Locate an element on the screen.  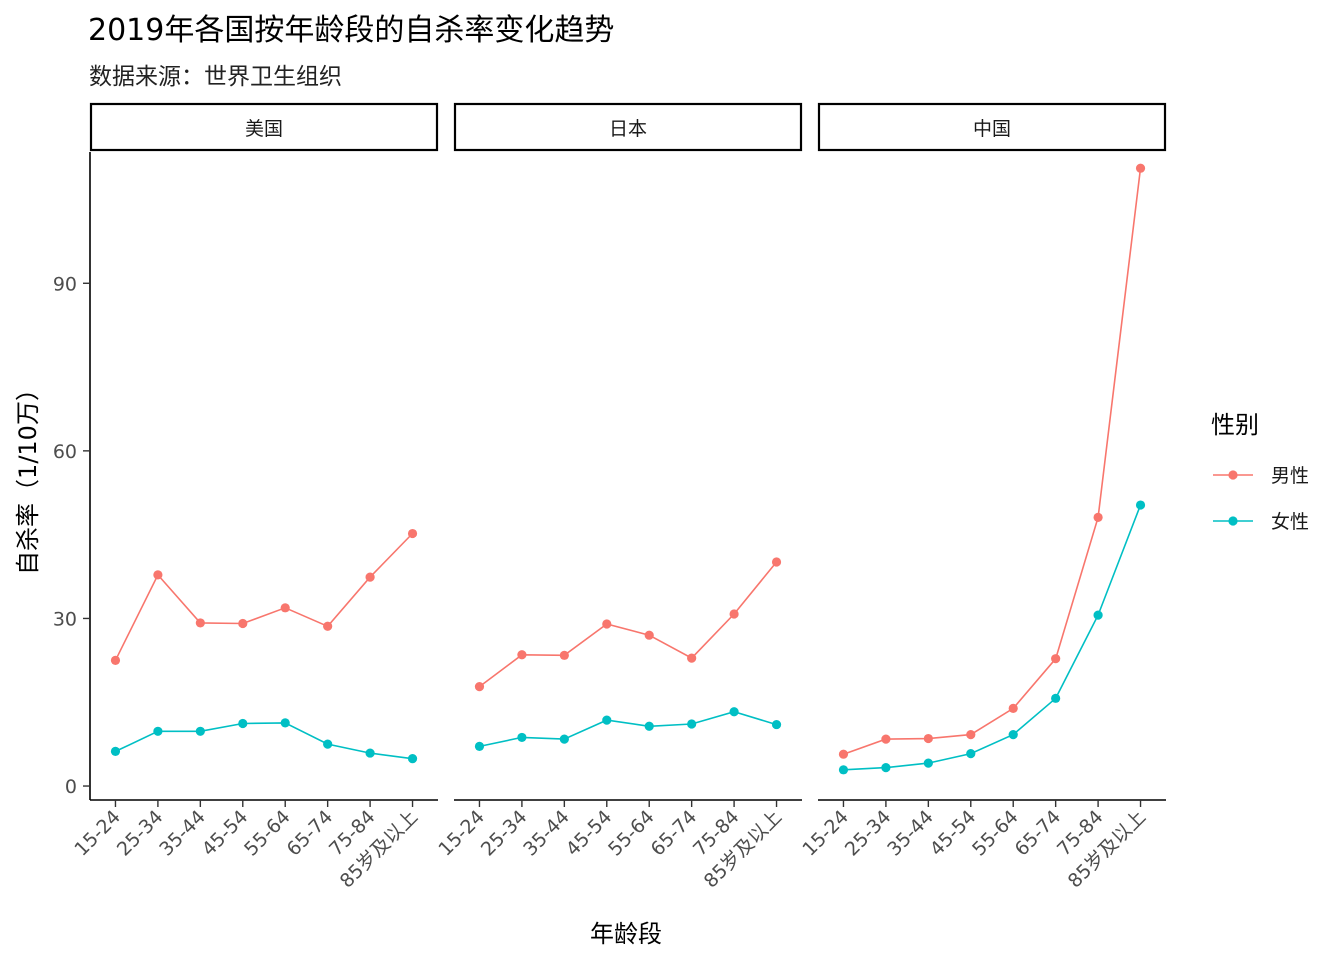
facet-strip-label: 美国 is located at coordinates (264, 129).